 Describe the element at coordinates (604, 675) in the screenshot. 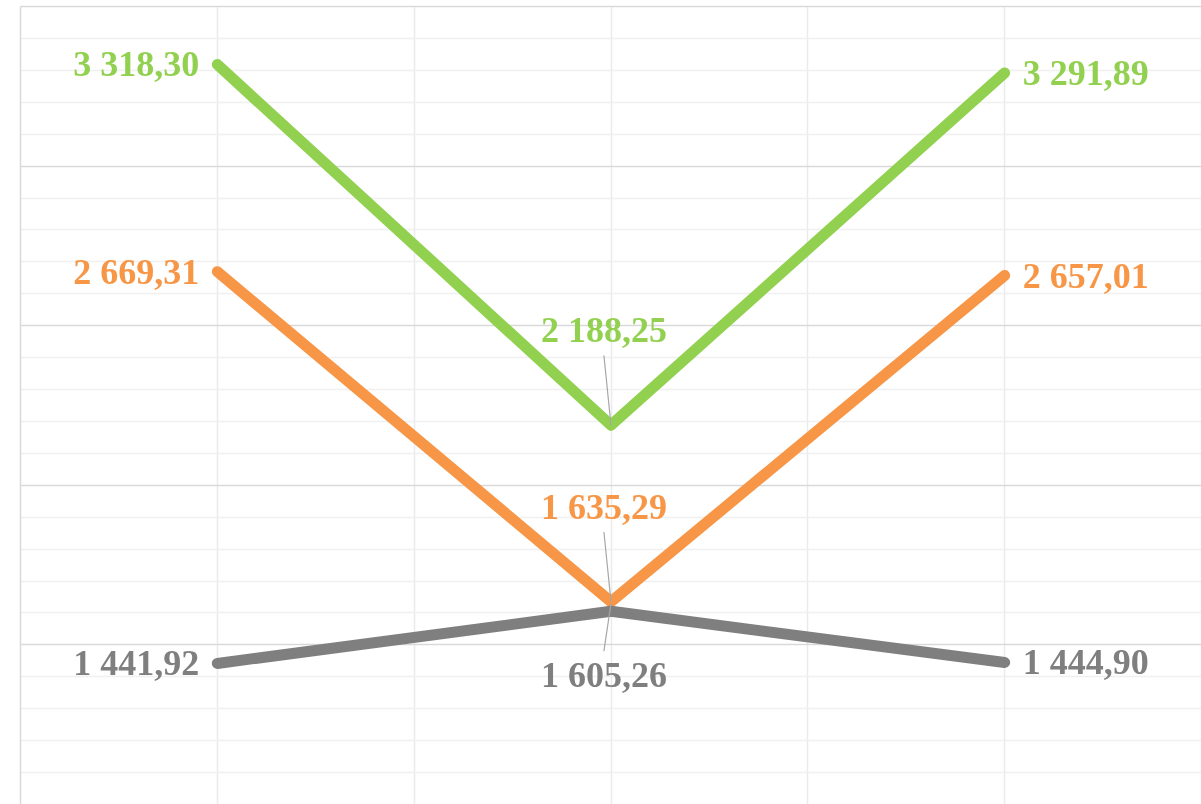

I see `data-label: 1 605,26` at that location.